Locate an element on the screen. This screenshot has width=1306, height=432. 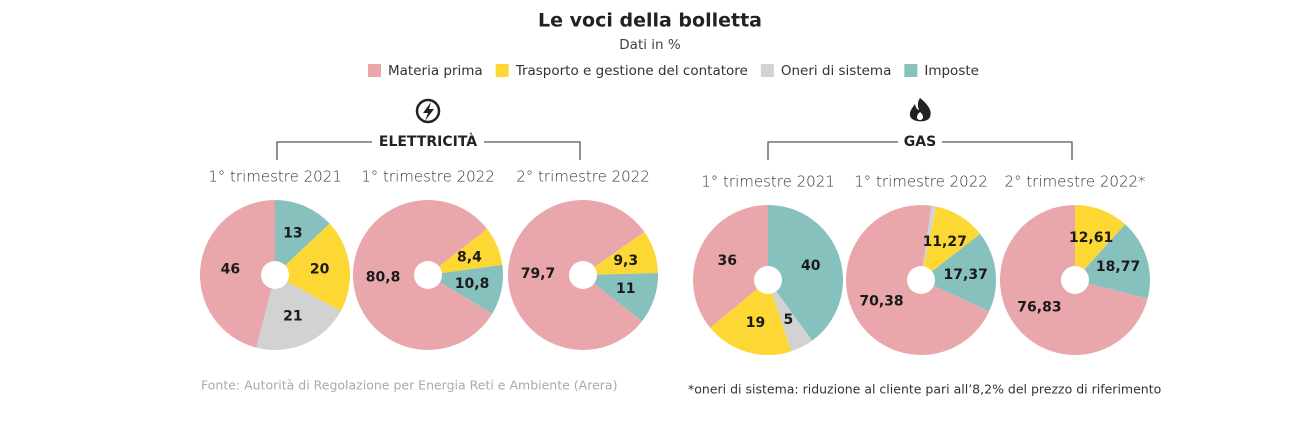
data-label: 21 is located at coordinates (292, 316).